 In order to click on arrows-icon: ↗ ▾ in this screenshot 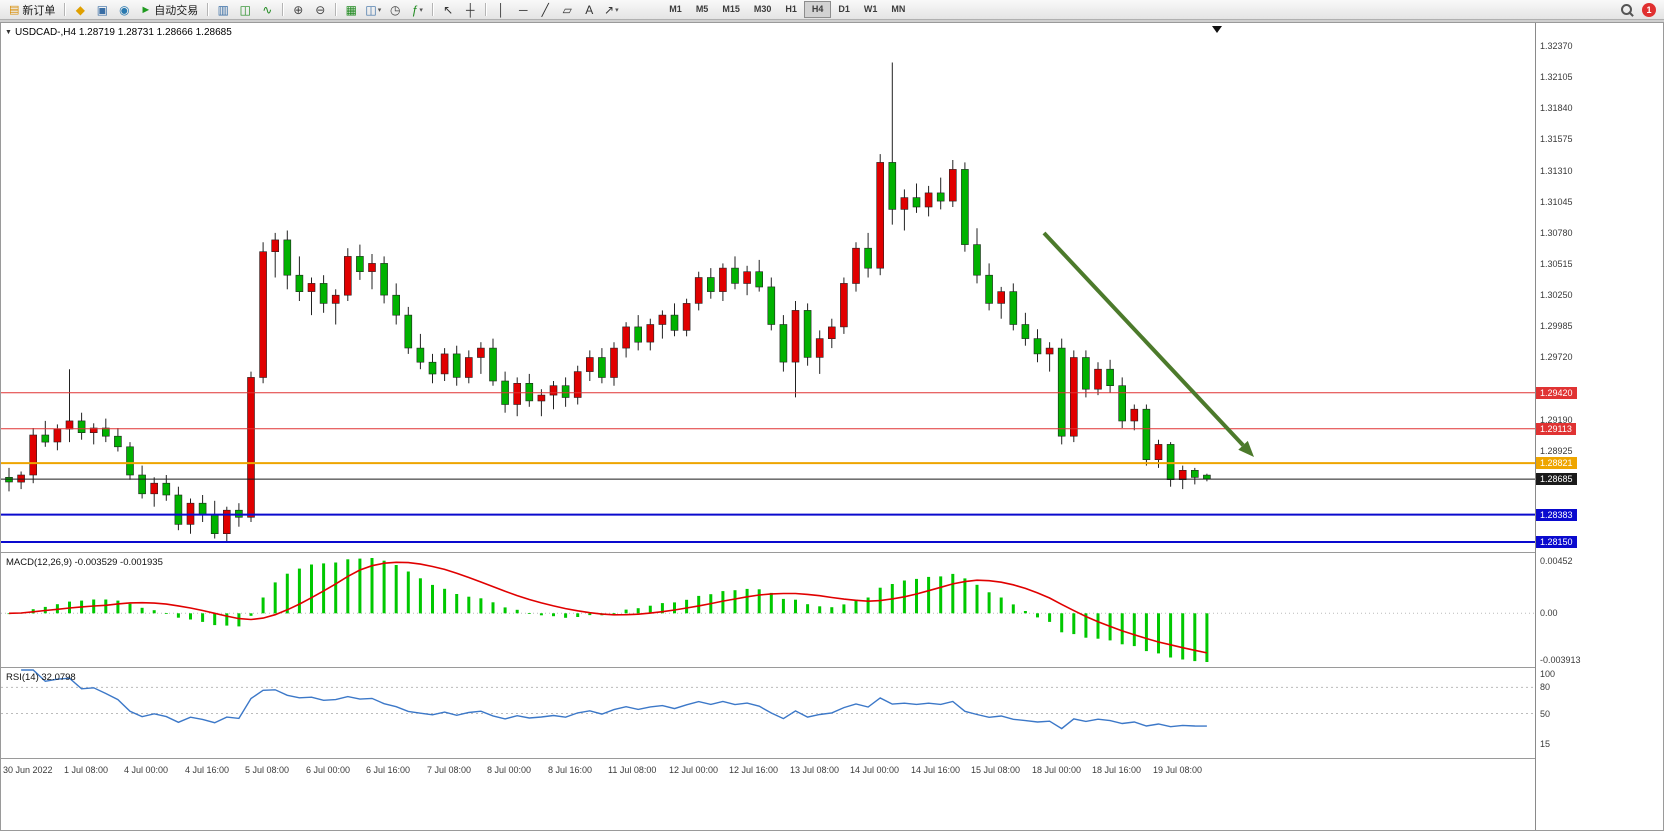, I will do `click(611, 9)`.